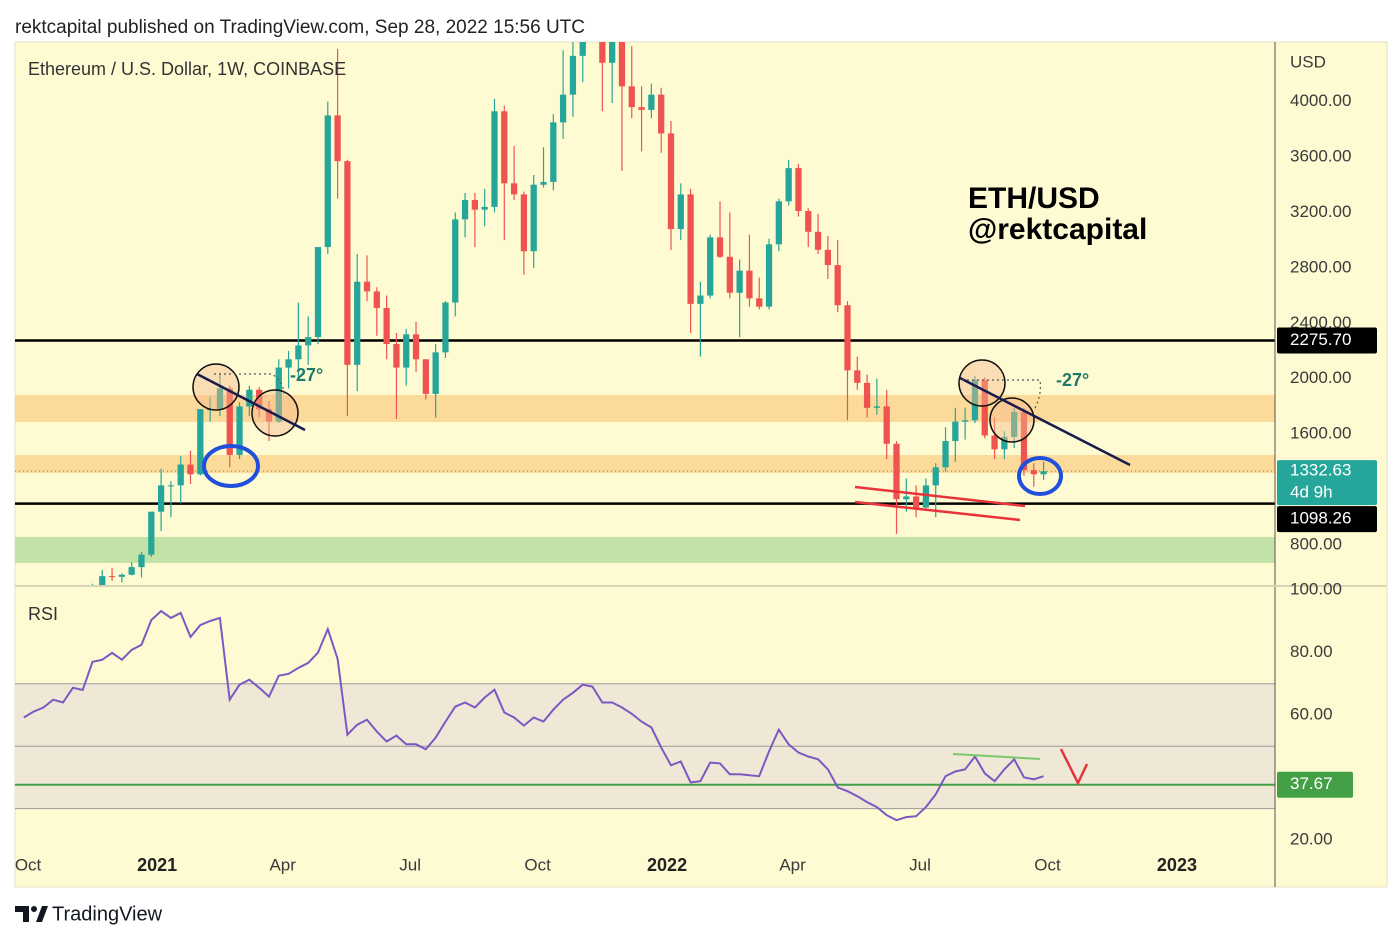 Image resolution: width=1400 pixels, height=942 pixels. What do you see at coordinates (22, 914) in the screenshot?
I see `logo-mark` at bounding box center [22, 914].